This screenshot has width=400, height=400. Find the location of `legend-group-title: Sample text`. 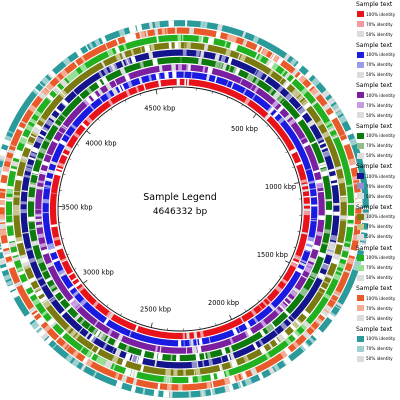

legend-group-title: Sample text is located at coordinates (374, 86).